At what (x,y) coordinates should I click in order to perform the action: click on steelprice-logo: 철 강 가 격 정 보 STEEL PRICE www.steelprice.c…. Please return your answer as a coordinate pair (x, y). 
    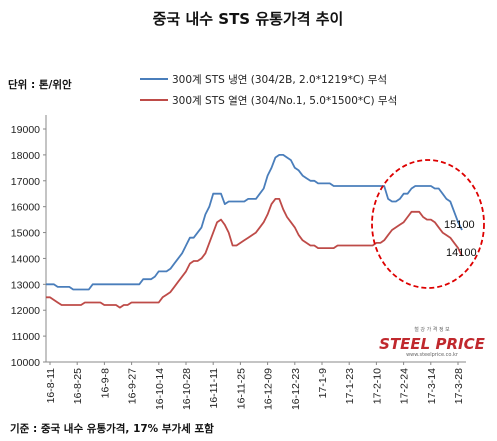
    Looking at the image, I should click on (432, 342).